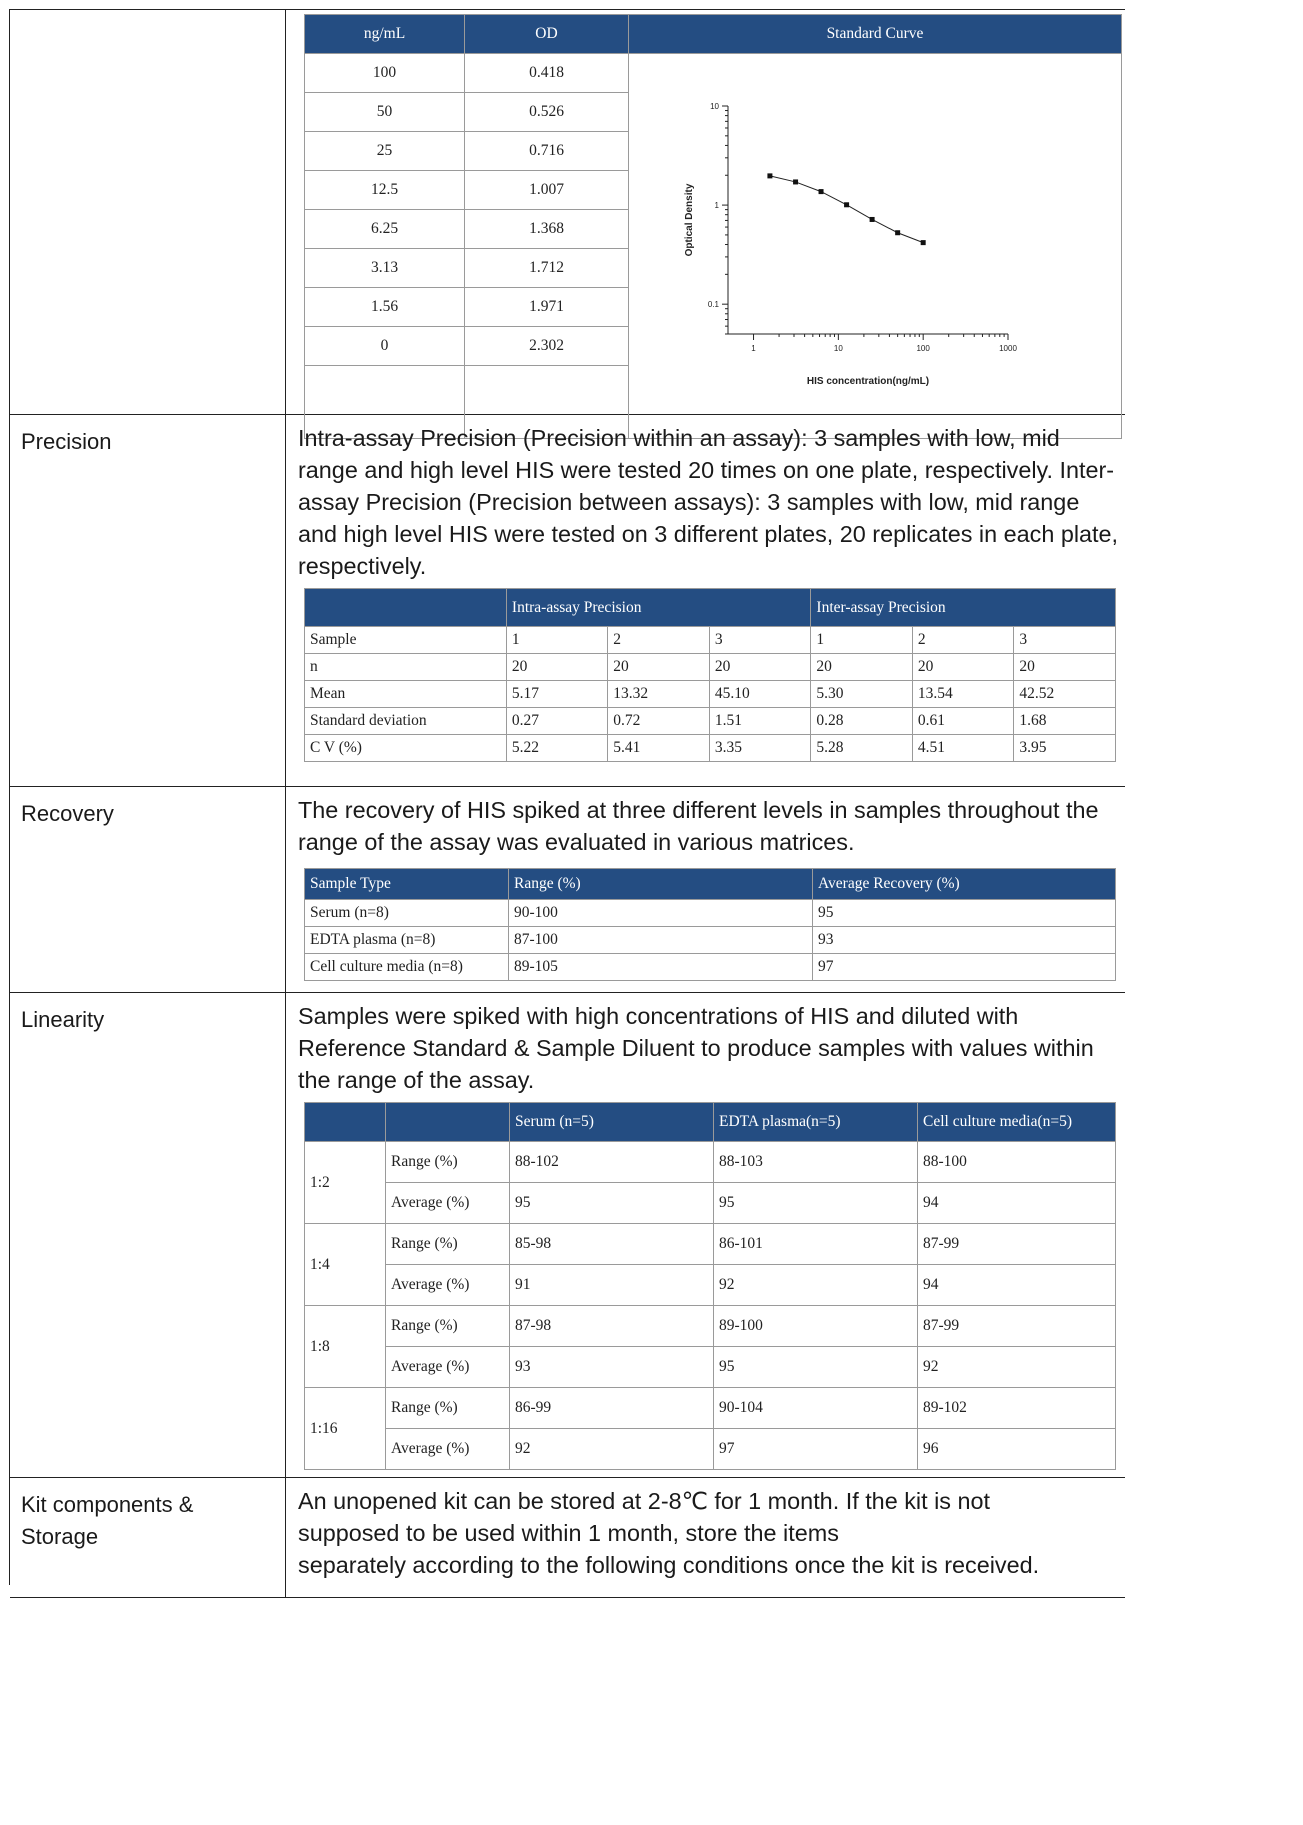 The width and height of the screenshot is (1303, 1825). Describe the element at coordinates (760, 721) in the screenshot. I see `precision-cell: 1.51` at that location.